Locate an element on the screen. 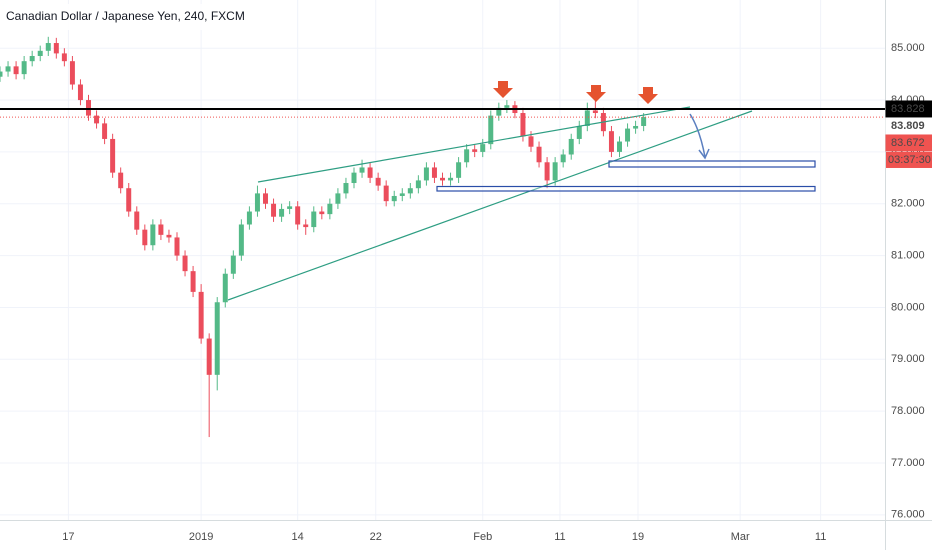  price-axis-bg is located at coordinates (908, 275).